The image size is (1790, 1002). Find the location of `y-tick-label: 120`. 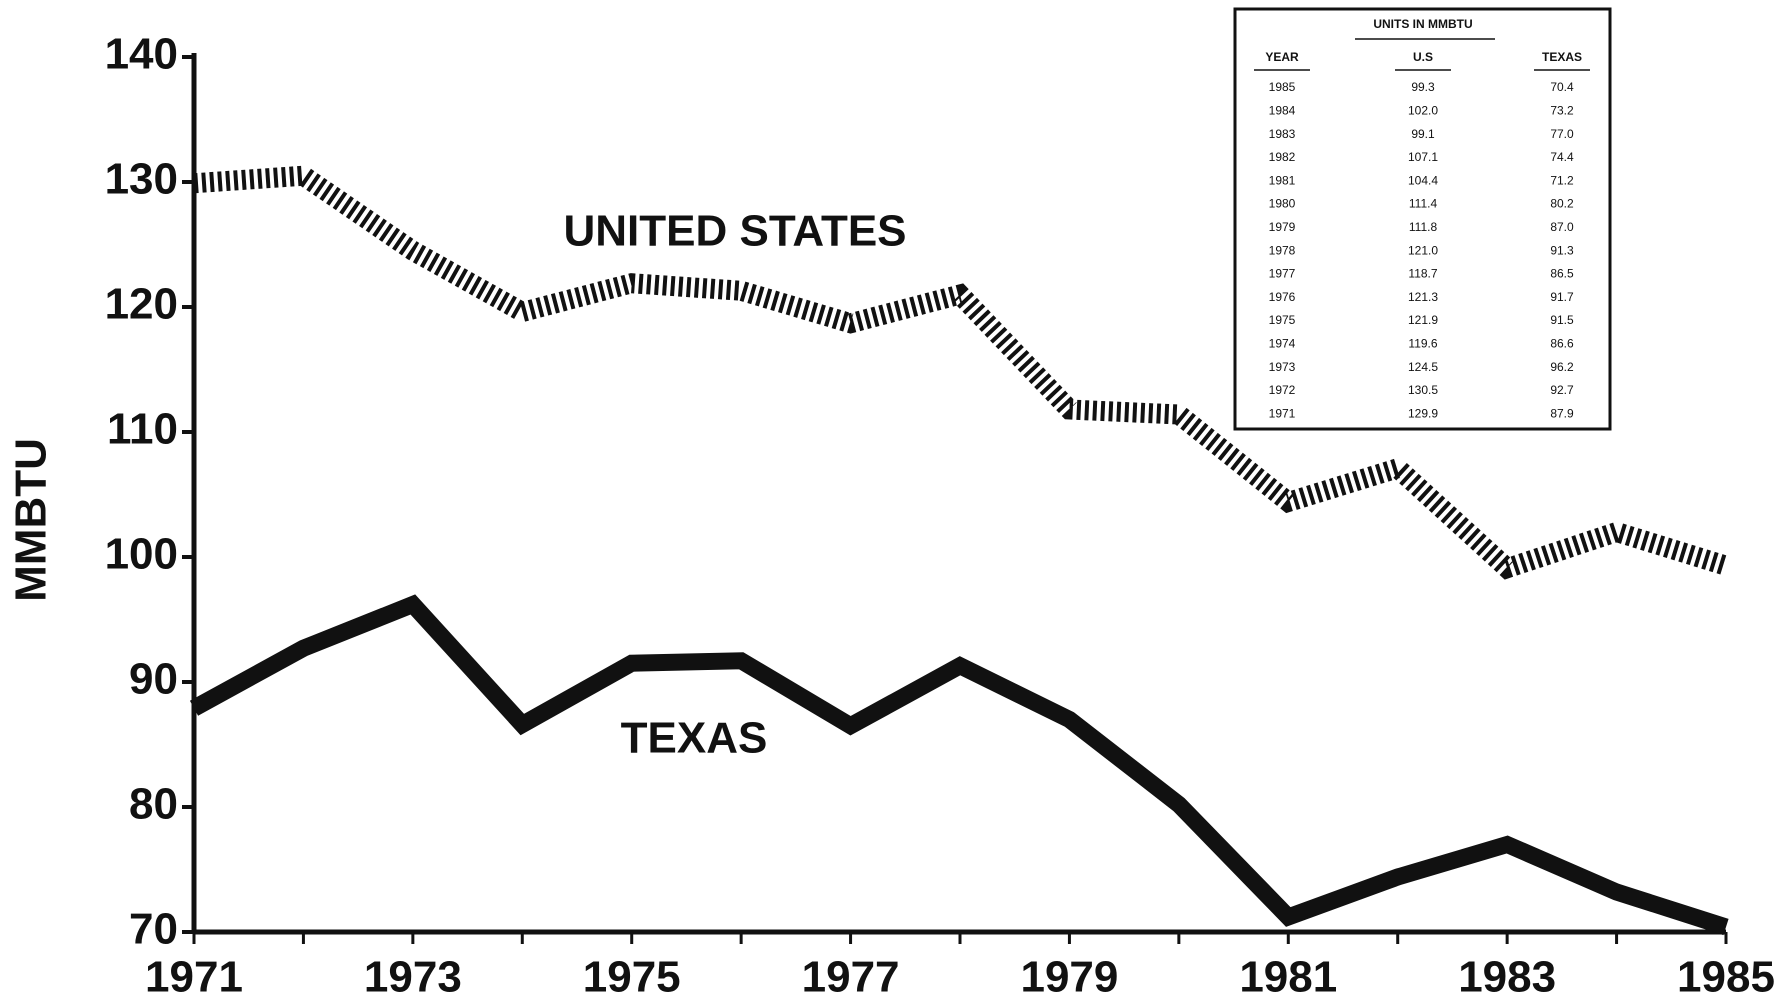

y-tick-label: 120 is located at coordinates (141, 304).